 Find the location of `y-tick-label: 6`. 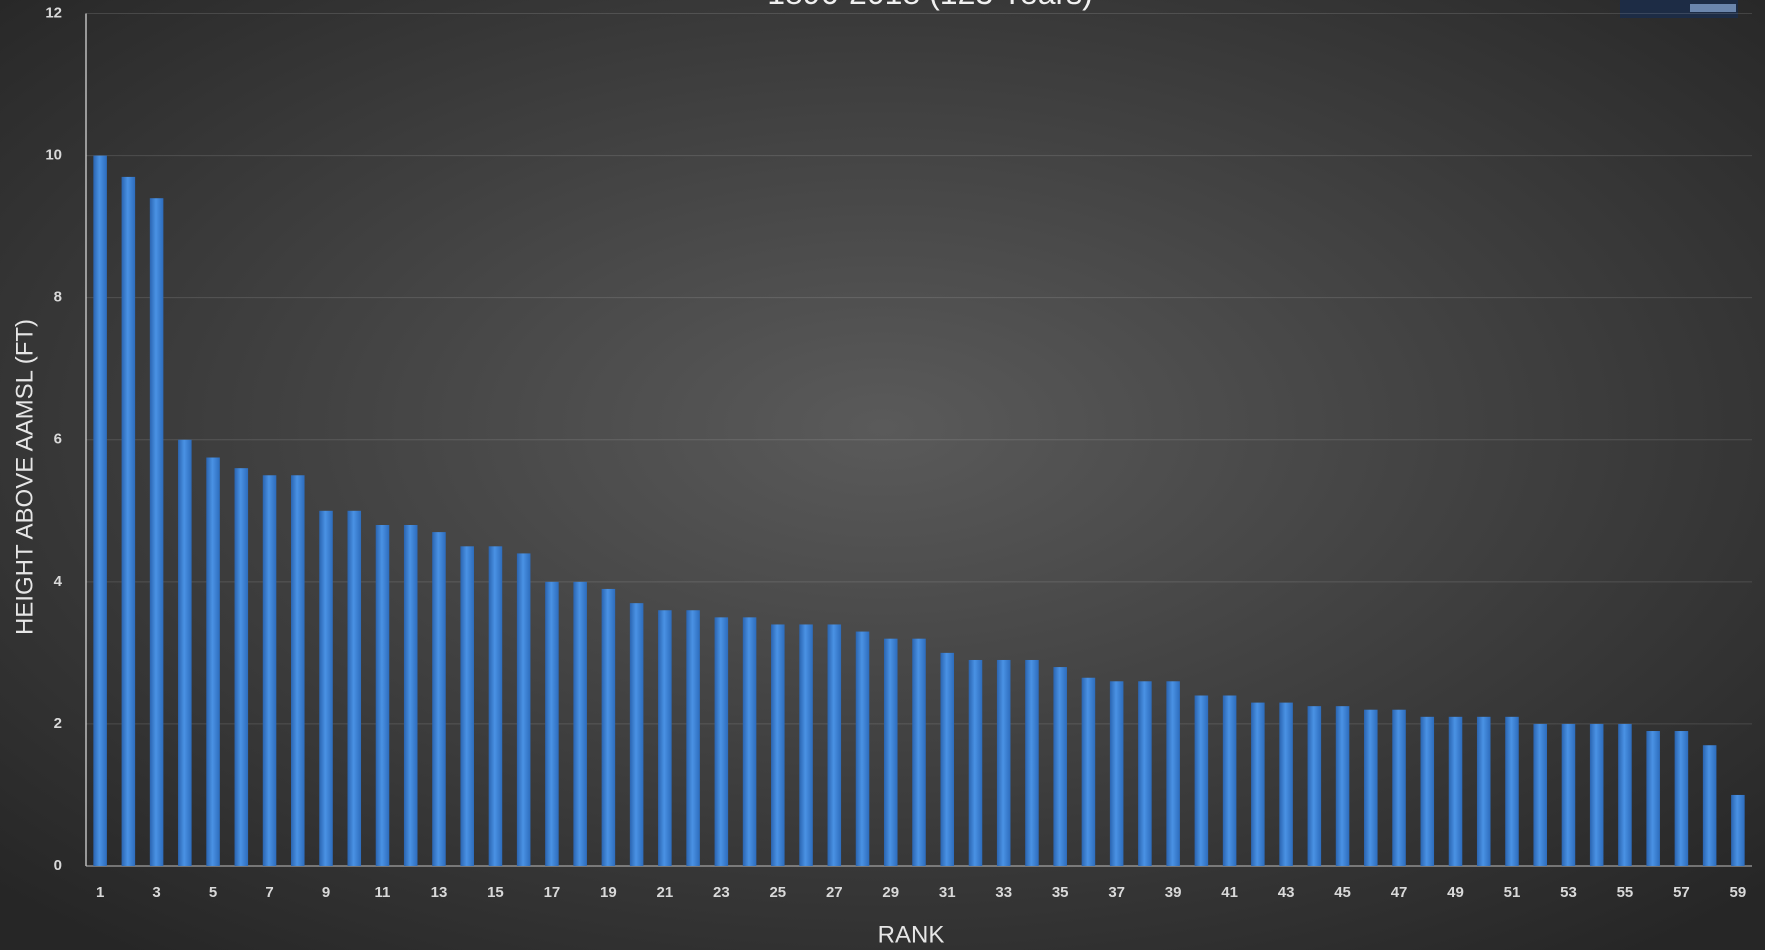

y-tick-label: 6 is located at coordinates (58, 439).